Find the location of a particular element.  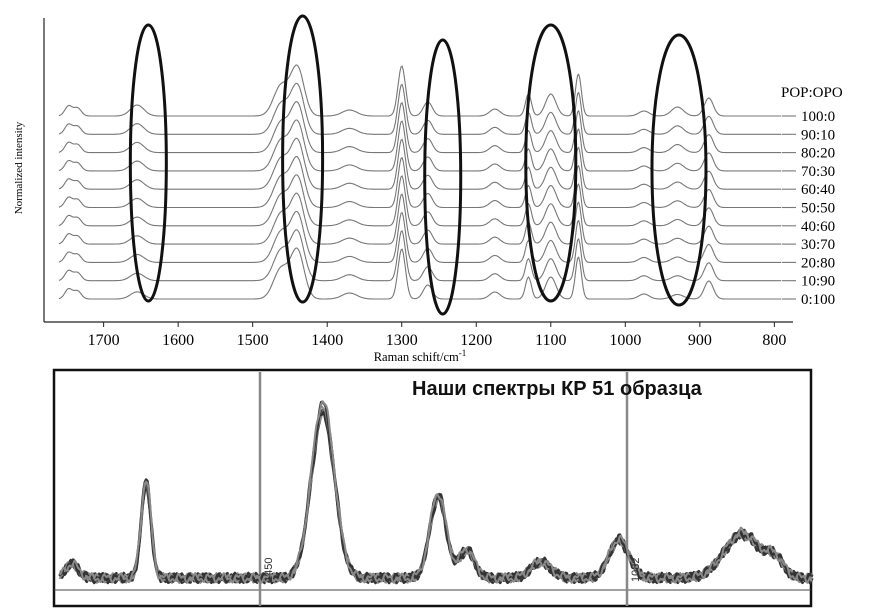

series-label: 80:20 is located at coordinates (818, 154).